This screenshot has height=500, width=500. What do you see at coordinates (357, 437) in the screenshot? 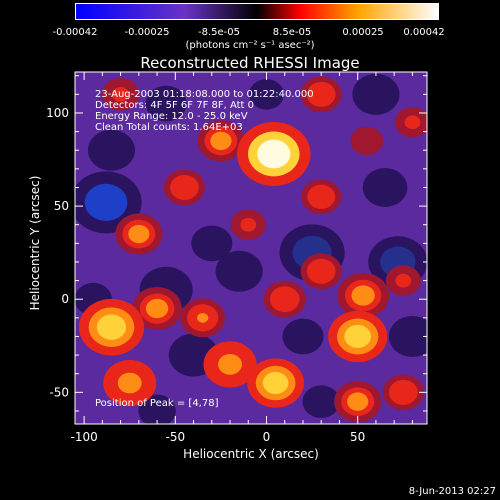
I see `x-tick-label: 50` at bounding box center [357, 437].